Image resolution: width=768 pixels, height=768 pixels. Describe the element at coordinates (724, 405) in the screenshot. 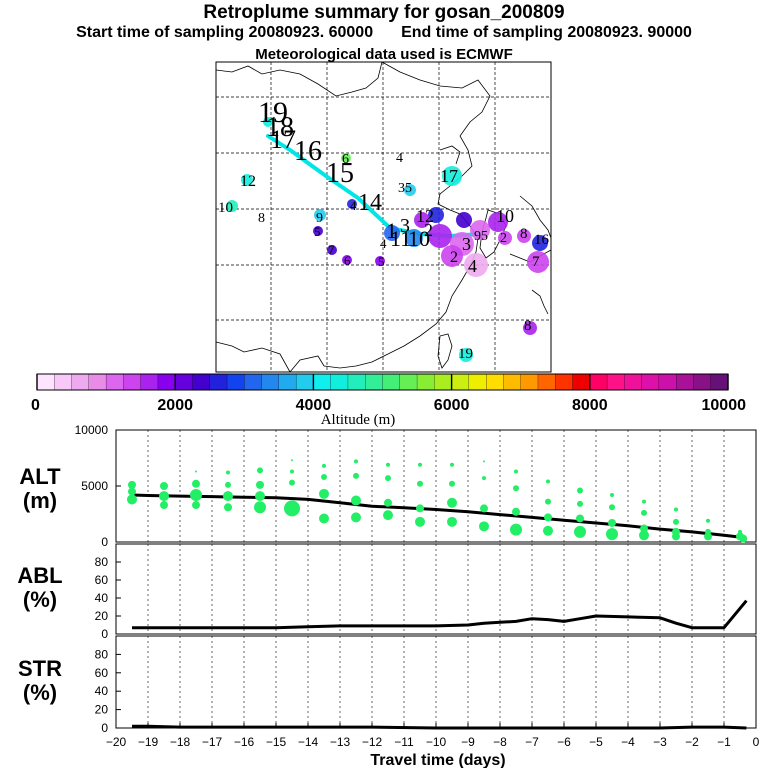

I see `colorbar-tick-label: 10000` at that location.